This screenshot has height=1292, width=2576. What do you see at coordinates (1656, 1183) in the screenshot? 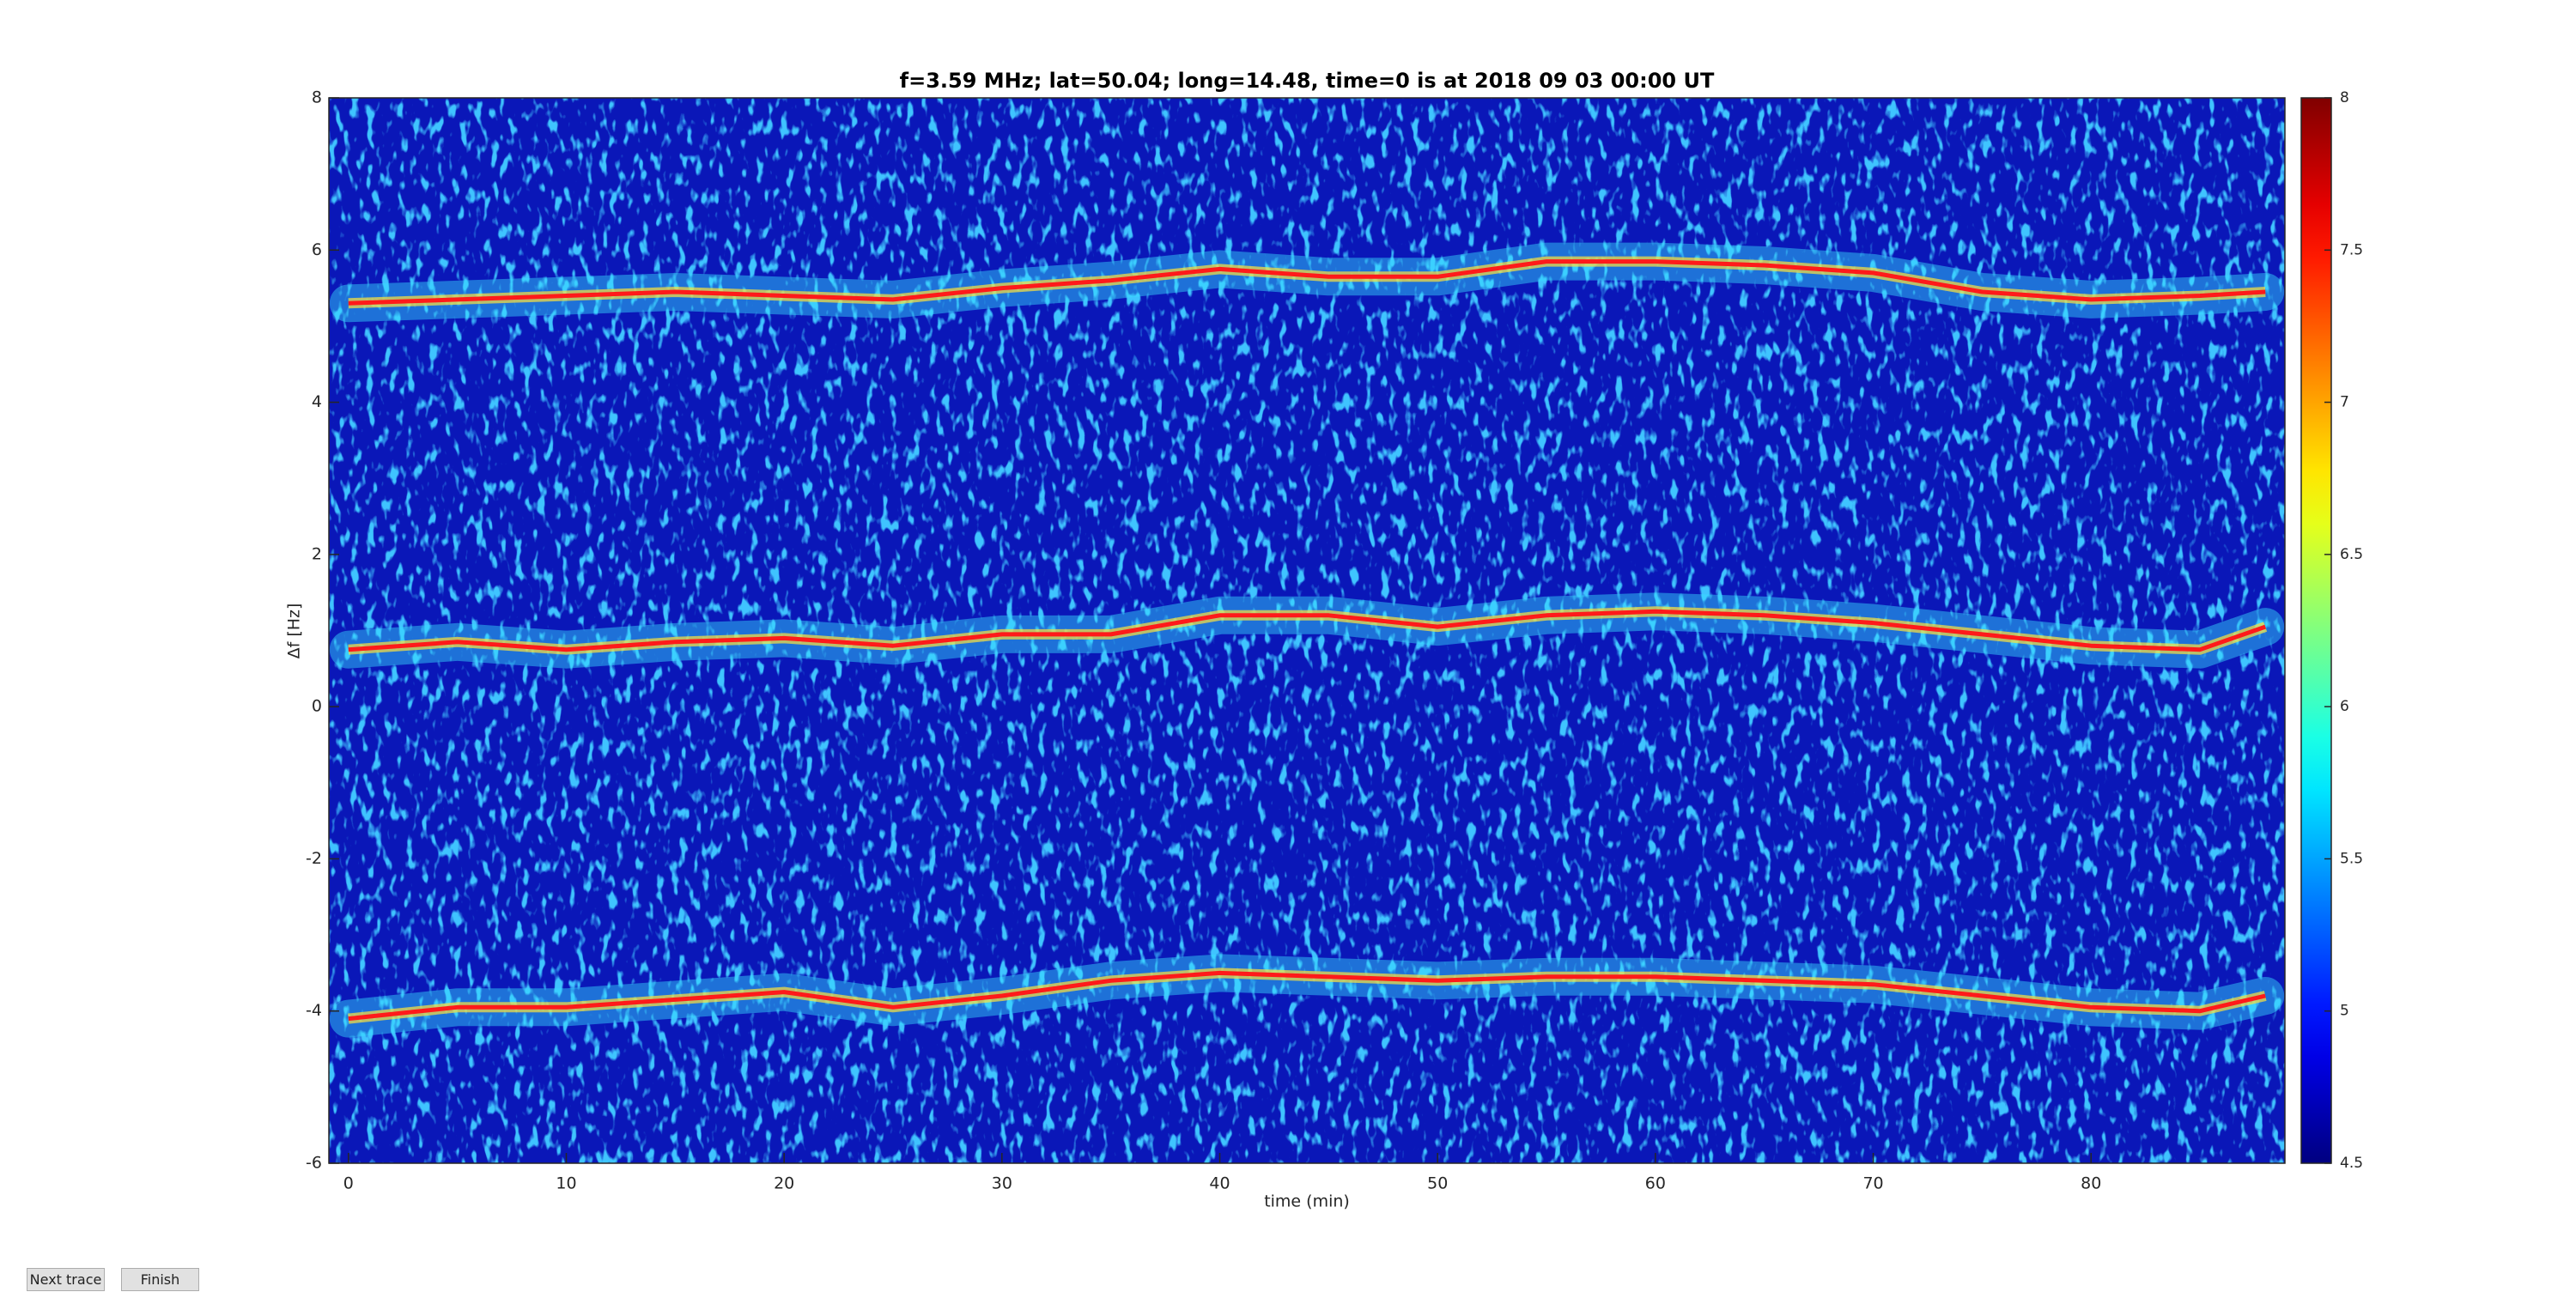
I see `x-tick-label: 60` at bounding box center [1656, 1183].